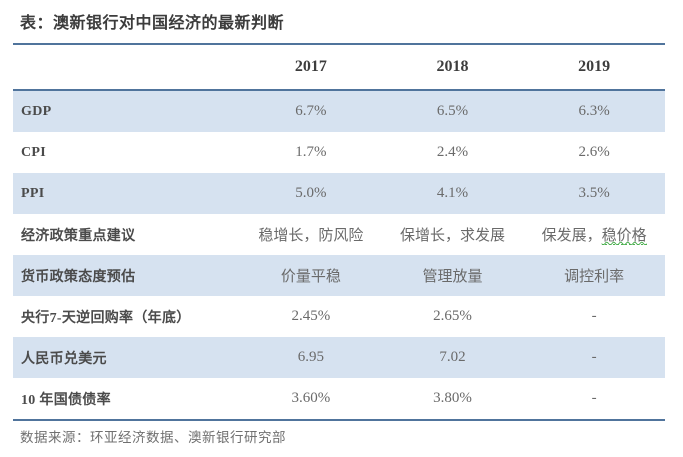 The width and height of the screenshot is (683, 457). Describe the element at coordinates (311, 111) in the screenshot. I see `gdp-2017-value: 6.7%` at that location.